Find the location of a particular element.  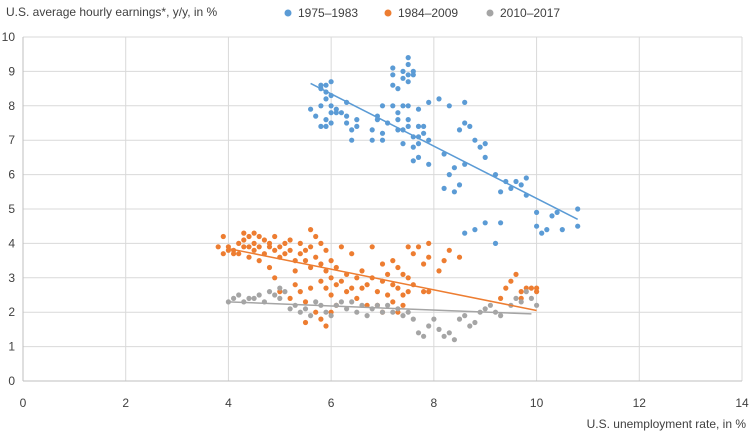

y-tick-label: 5 is located at coordinates (11, 209).